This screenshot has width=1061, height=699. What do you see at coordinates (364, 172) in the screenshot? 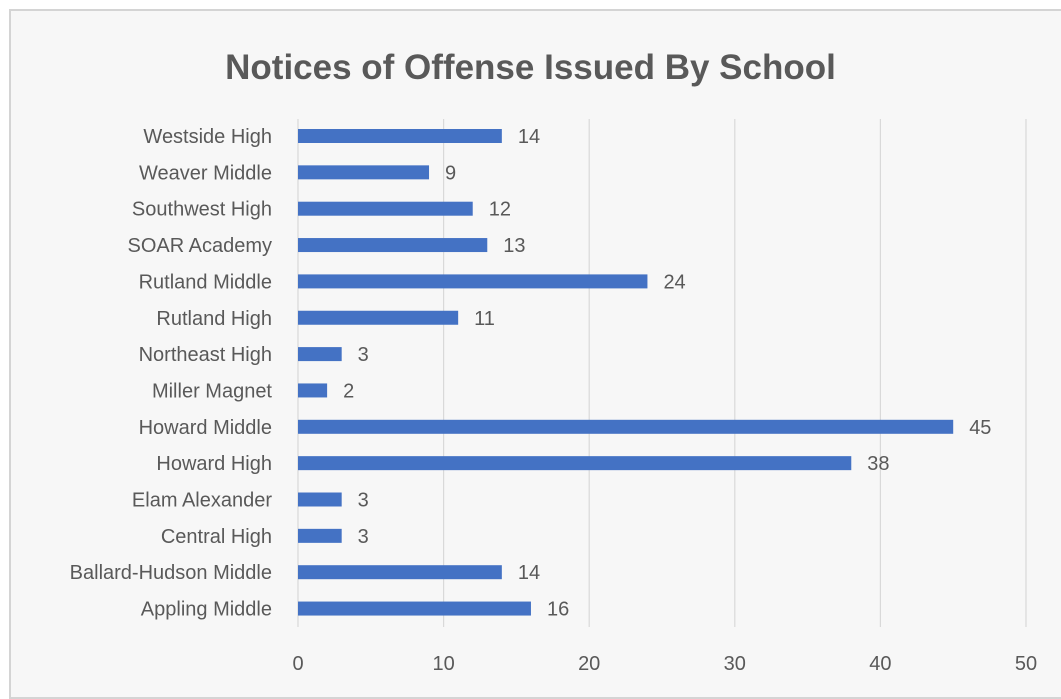
I see `bar-weaver-middle` at bounding box center [364, 172].